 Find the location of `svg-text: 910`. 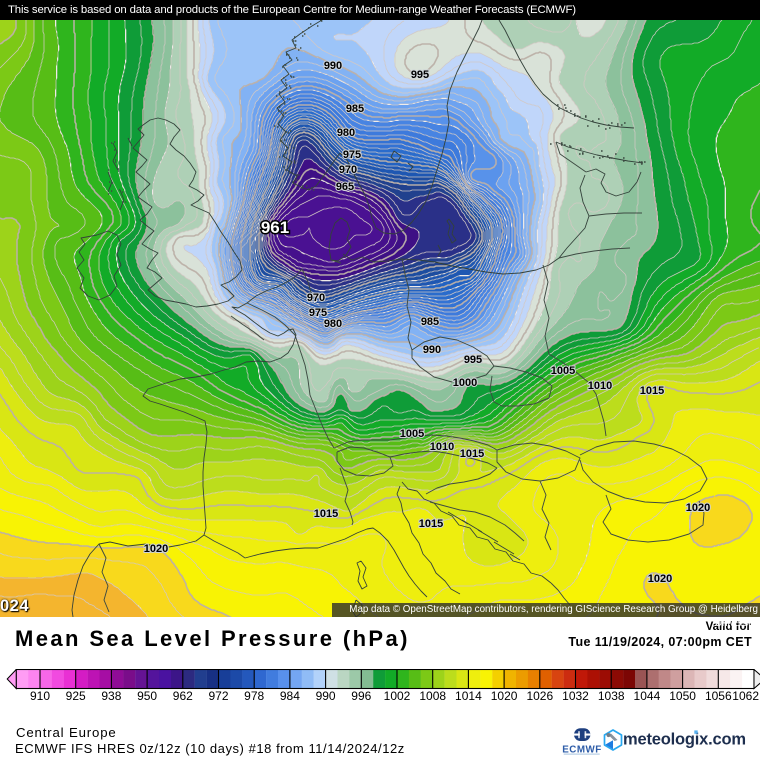

svg-text: 910 is located at coordinates (40, 696).